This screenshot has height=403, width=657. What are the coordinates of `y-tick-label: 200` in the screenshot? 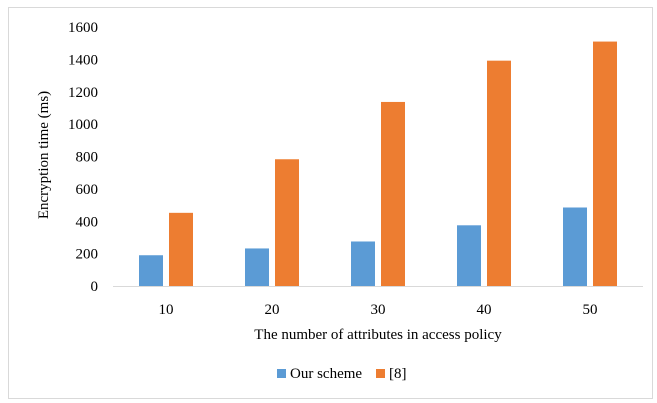 It's located at (87, 255).